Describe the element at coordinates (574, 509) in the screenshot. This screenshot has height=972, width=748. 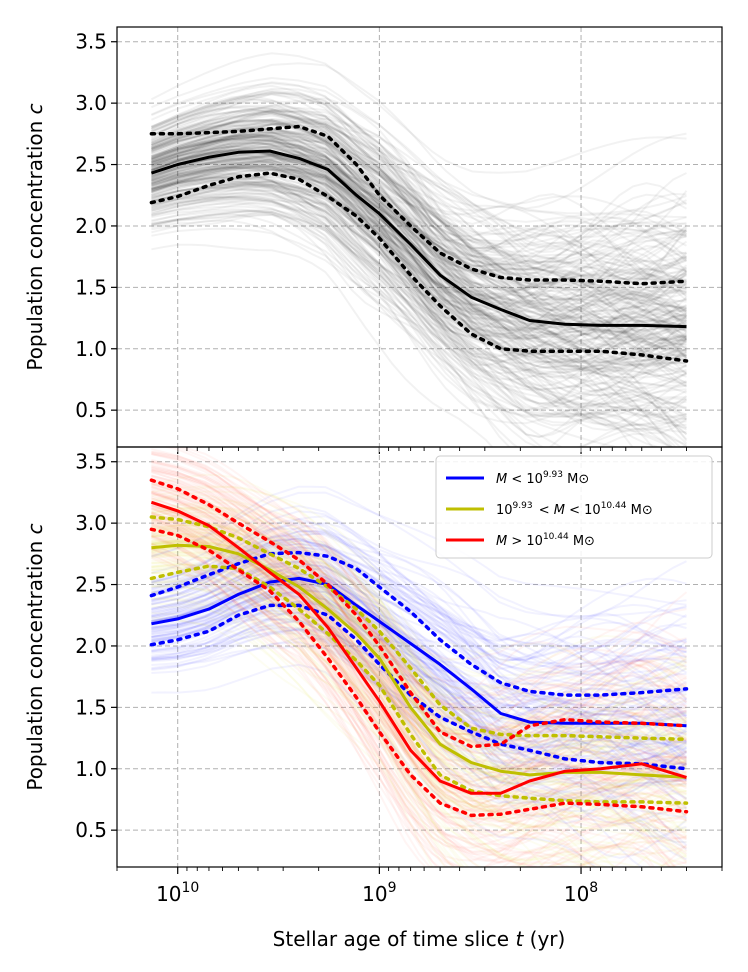
I see `legend-label-mid-mass: 109.93 < M < 1010.44 M⊙` at that location.